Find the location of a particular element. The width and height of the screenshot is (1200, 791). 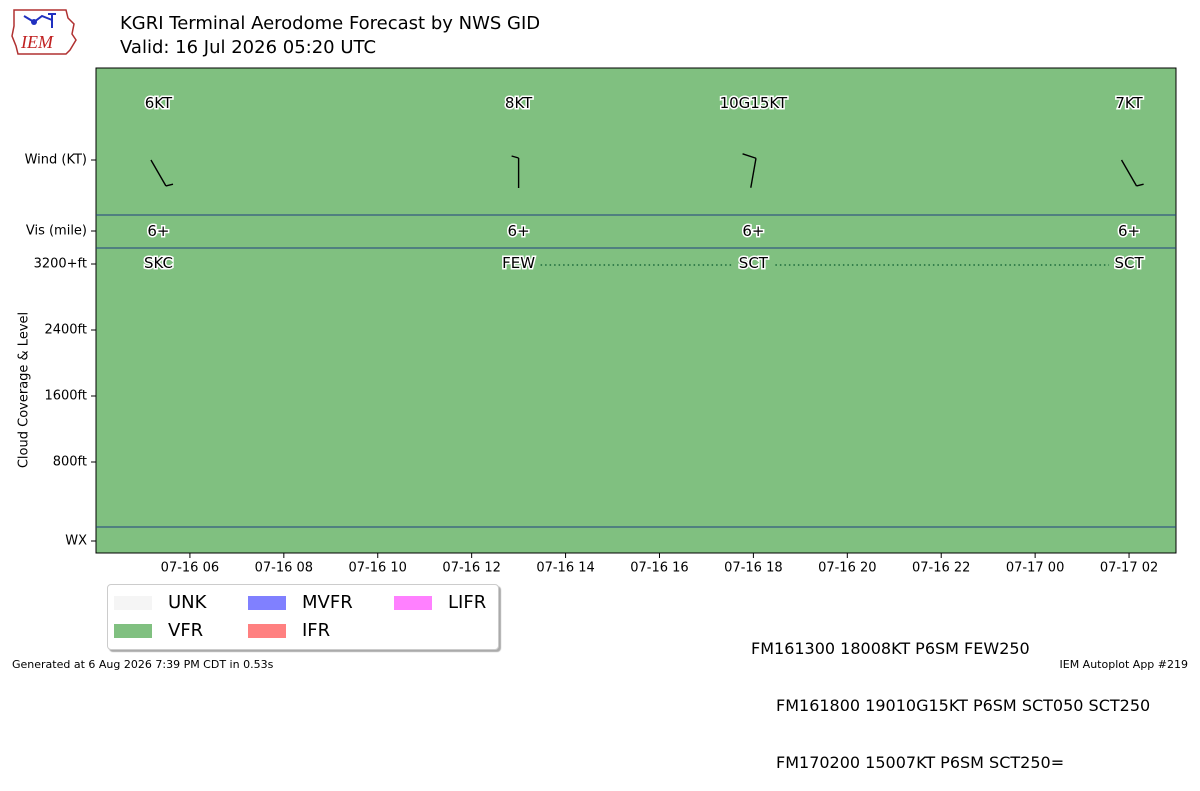

legend-item-unk: UNK is located at coordinates (160, 602).